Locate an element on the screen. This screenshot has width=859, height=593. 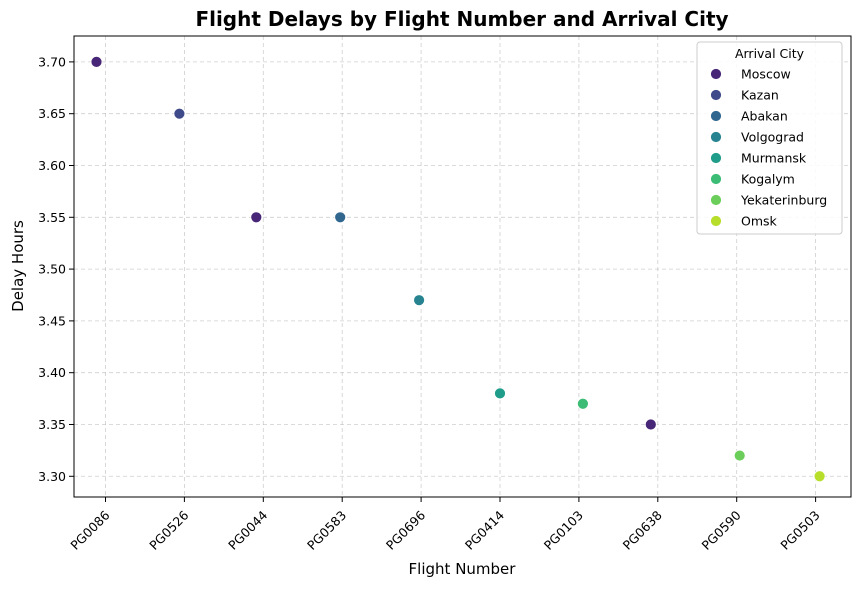
legend-label: Abakan is located at coordinates (764, 116).